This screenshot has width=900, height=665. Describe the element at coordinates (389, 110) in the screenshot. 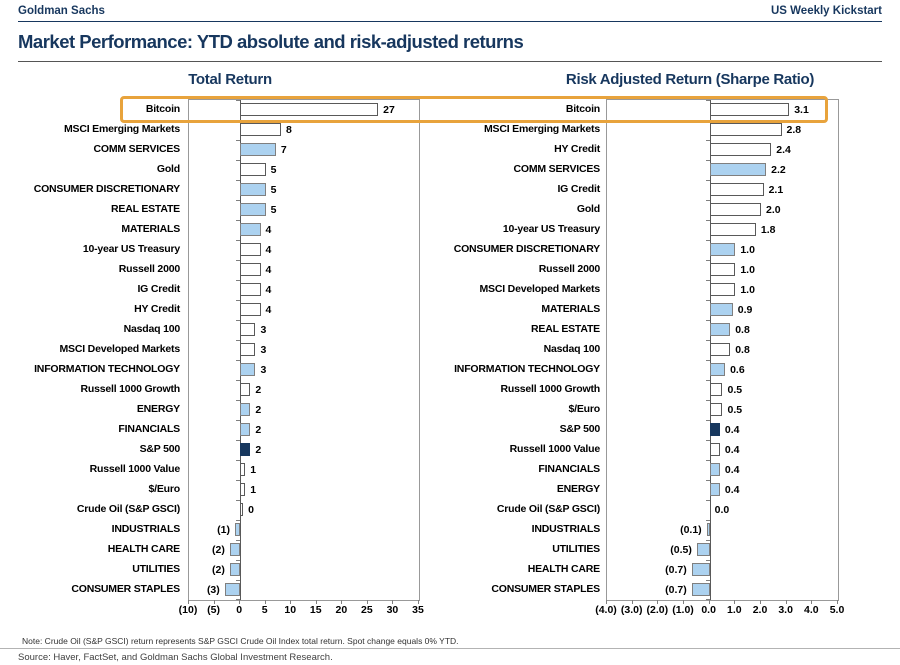

I see `value-label: 27` at that location.